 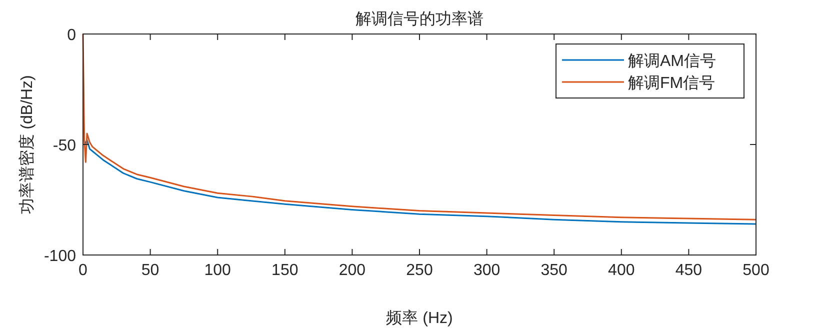 What do you see at coordinates (150, 270) in the screenshot?
I see `x-tick-label: 50` at bounding box center [150, 270].